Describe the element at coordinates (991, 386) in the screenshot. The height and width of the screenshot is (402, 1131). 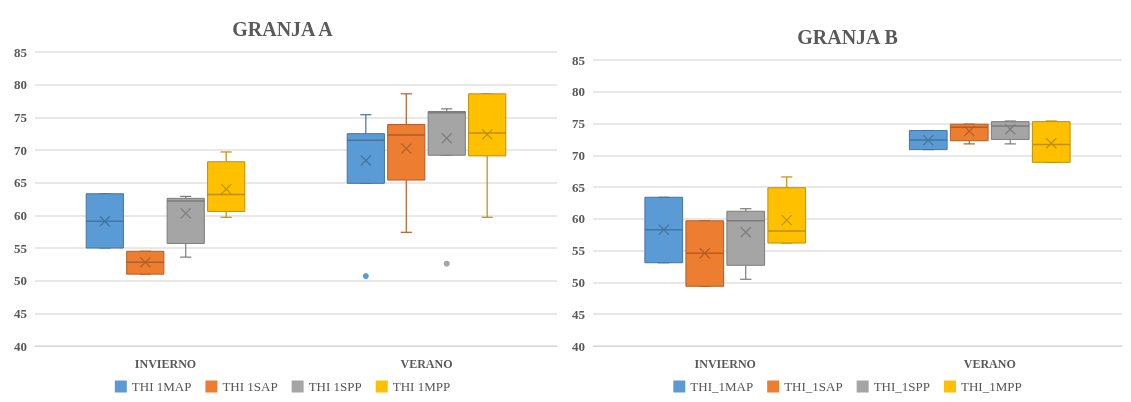
I see `legend-label: THI_1MPP` at that location.